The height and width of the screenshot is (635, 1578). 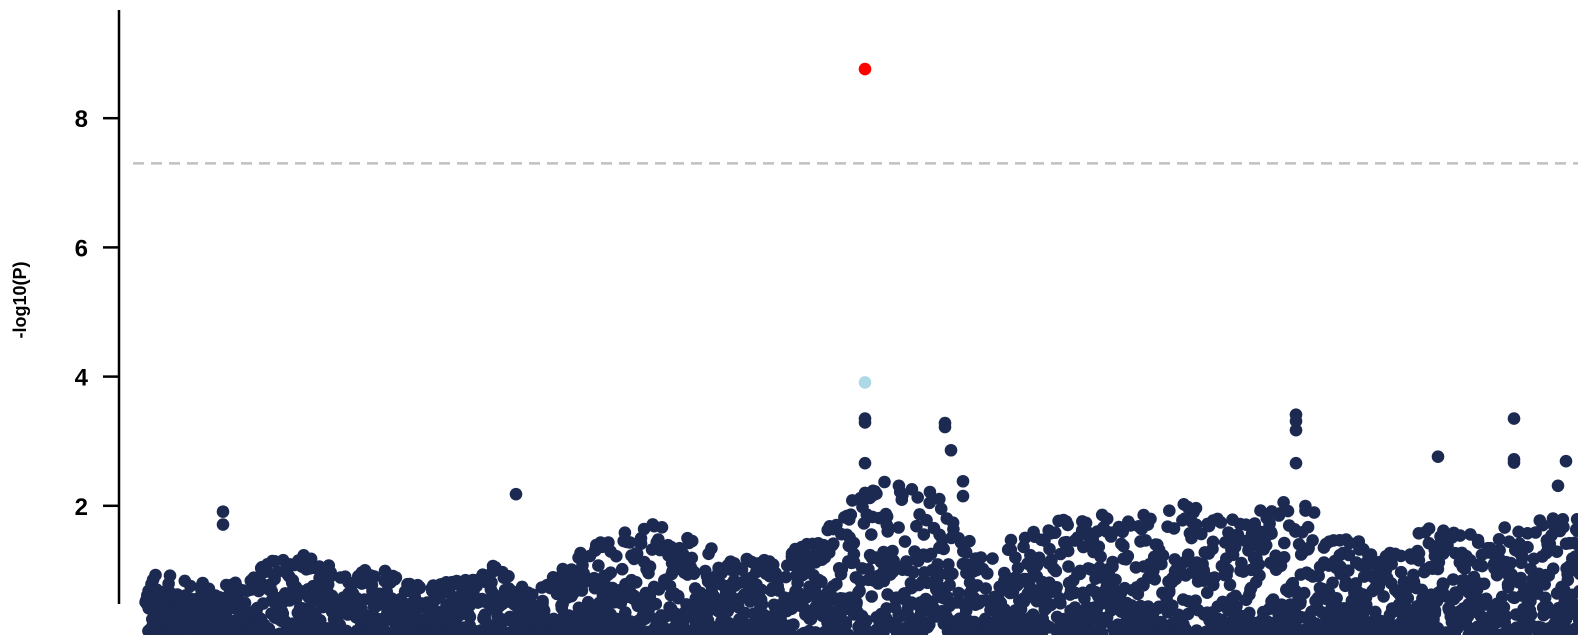 I want to click on secondary-snp-point, so click(x=865, y=382).